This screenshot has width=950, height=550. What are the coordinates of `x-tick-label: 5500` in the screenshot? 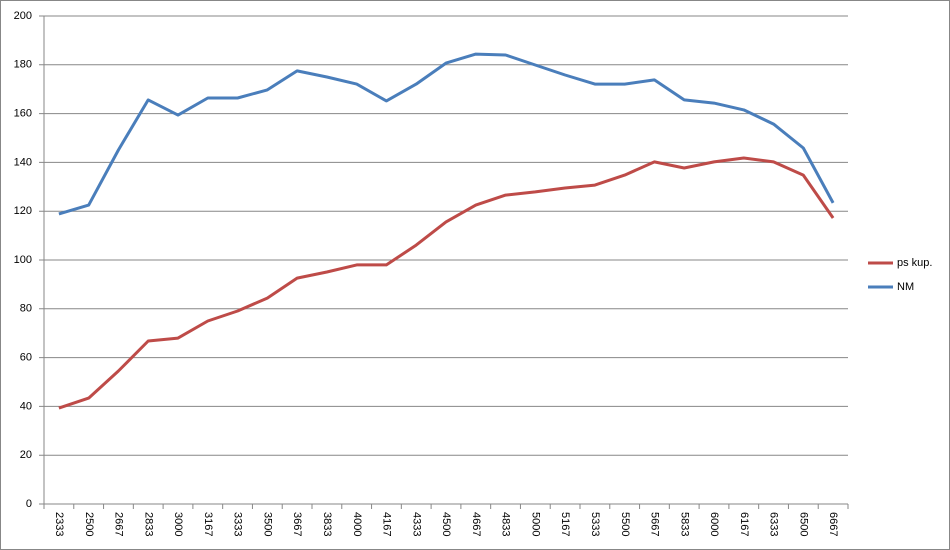 It's located at (625, 524).